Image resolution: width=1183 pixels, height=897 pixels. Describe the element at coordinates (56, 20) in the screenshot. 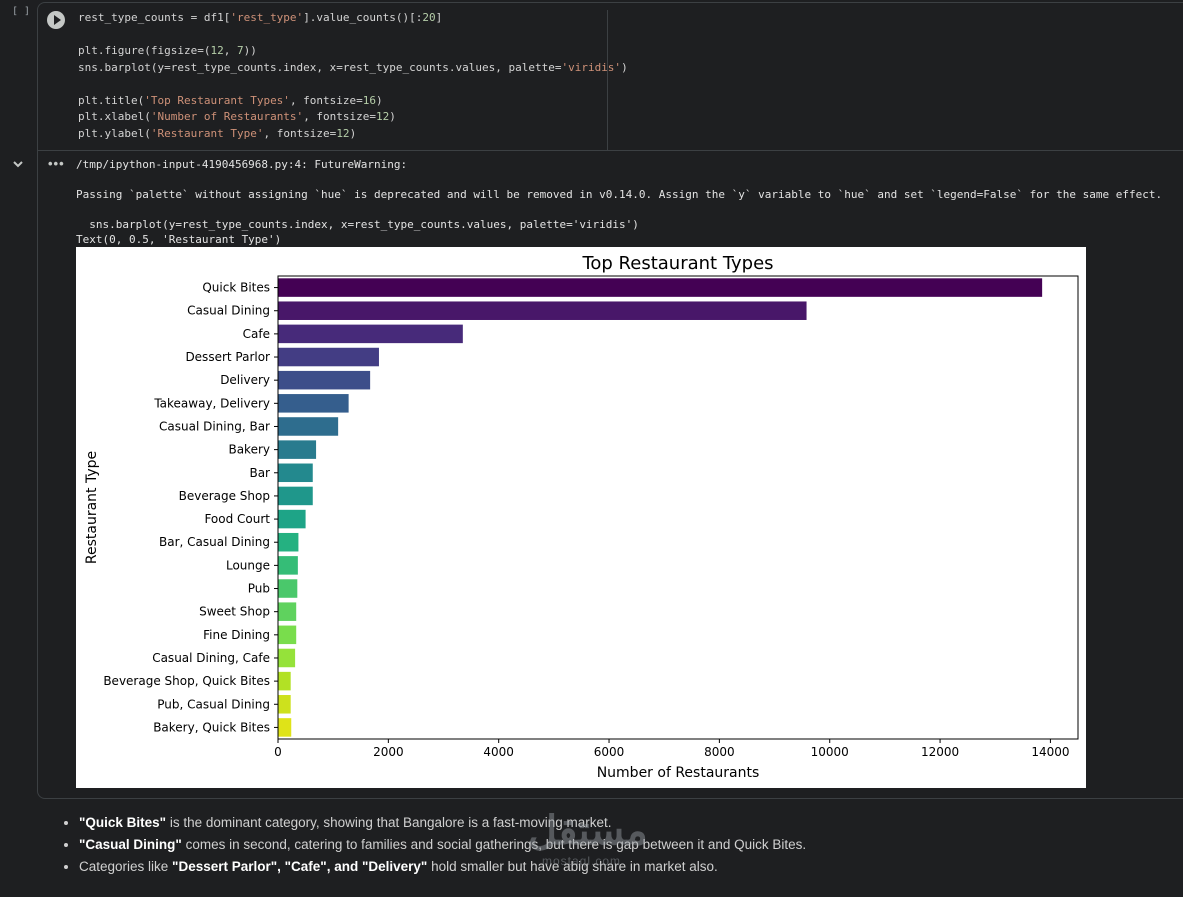

I see `run-cell-button` at that location.